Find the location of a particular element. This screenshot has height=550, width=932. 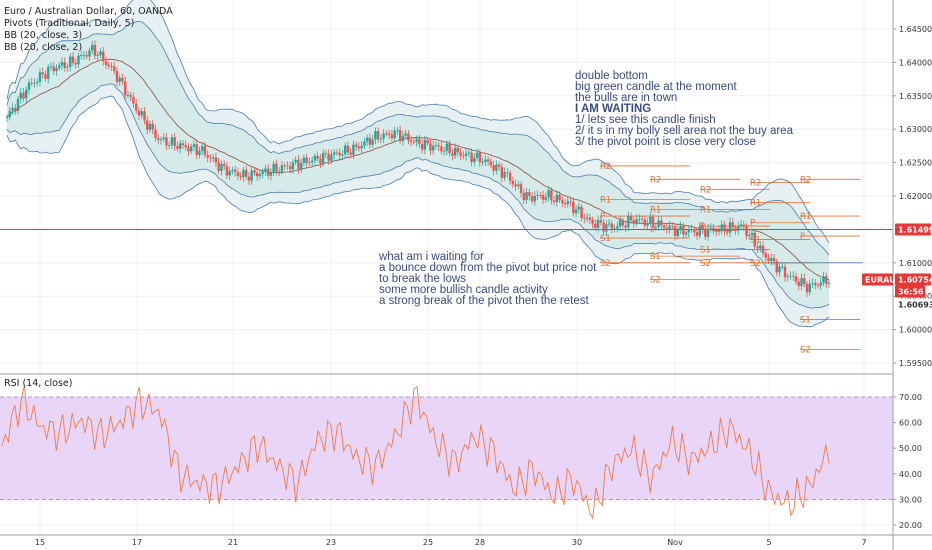

hline-price-badge: 1.61499 is located at coordinates (915, 229).